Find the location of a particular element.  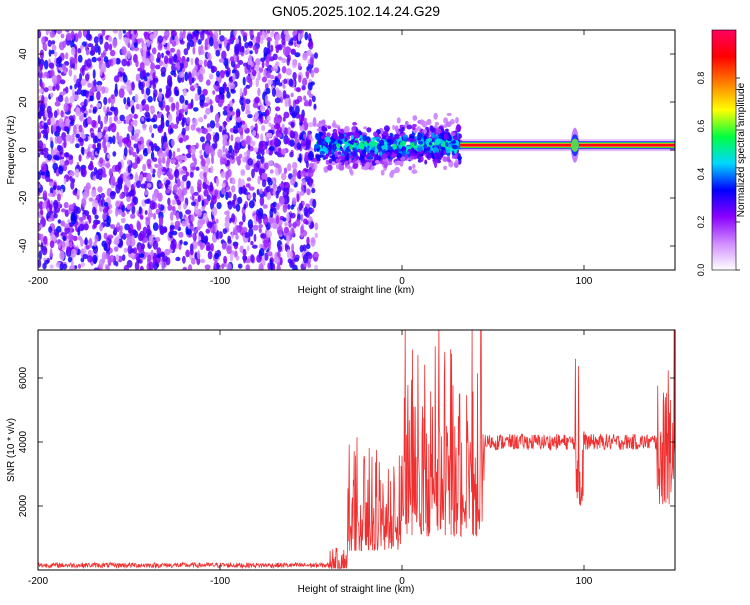

colorbar-tick-label: 0.6 is located at coordinates (701, 126).